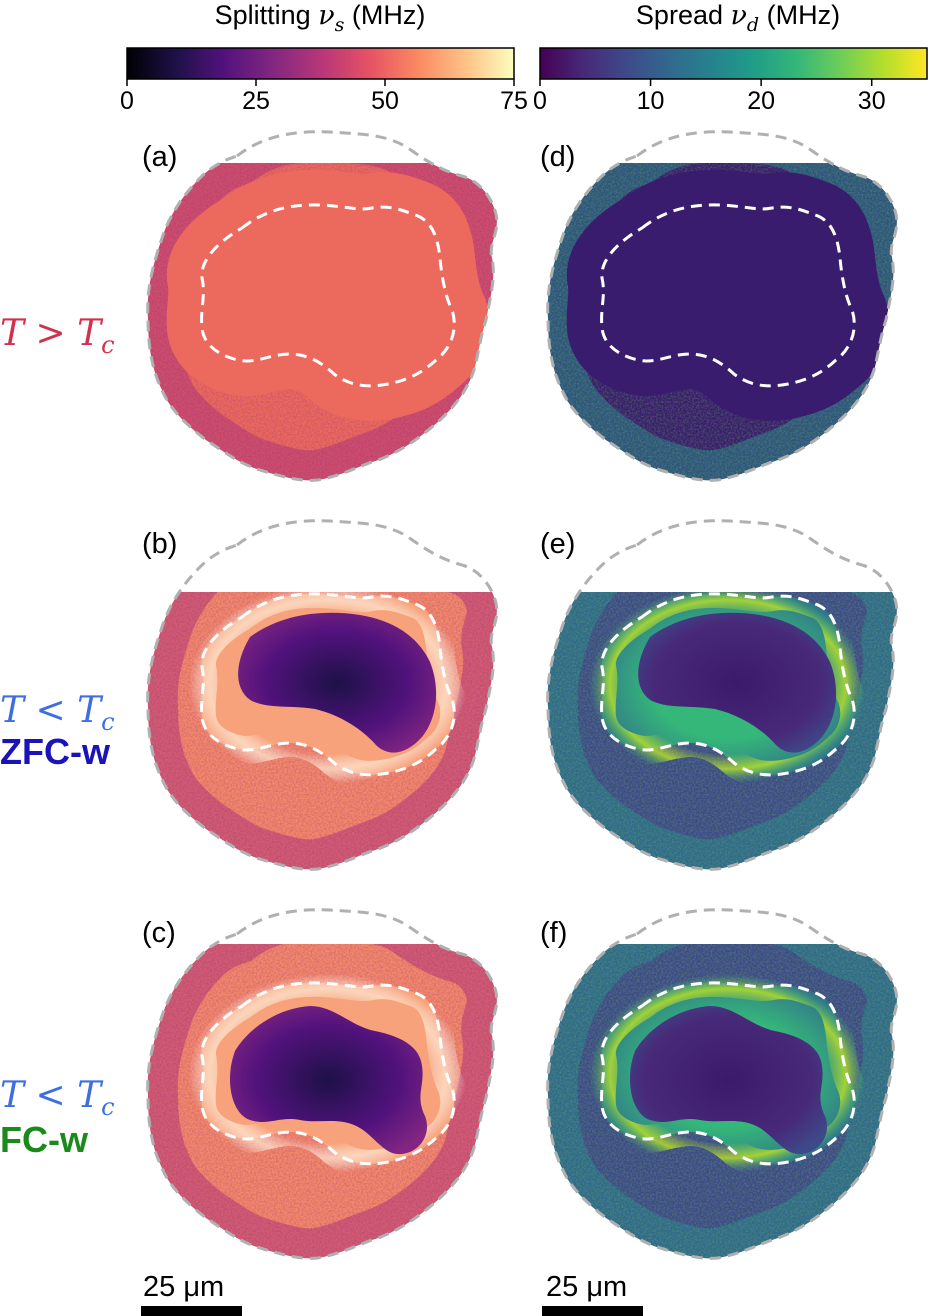 The image size is (928, 1316). What do you see at coordinates (52, 710) in the screenshot?
I see `row-label-zfc-math-main: T < T` at bounding box center [52, 710].